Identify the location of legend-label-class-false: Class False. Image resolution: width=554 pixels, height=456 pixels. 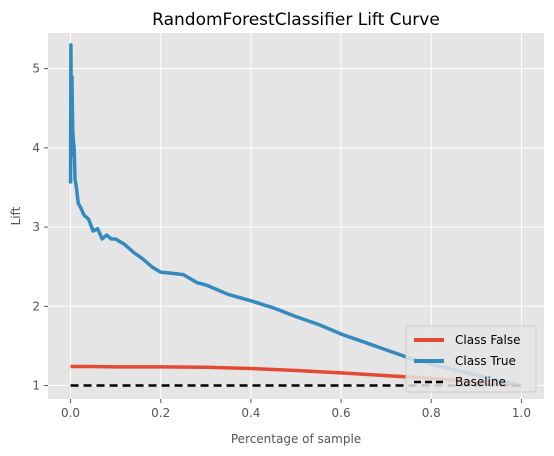
(488, 340).